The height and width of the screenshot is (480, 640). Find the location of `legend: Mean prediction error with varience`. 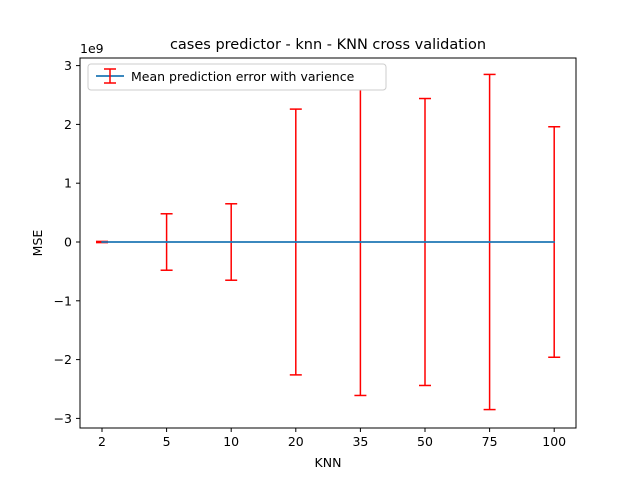

legend: Mean prediction error with varience is located at coordinates (237, 77).